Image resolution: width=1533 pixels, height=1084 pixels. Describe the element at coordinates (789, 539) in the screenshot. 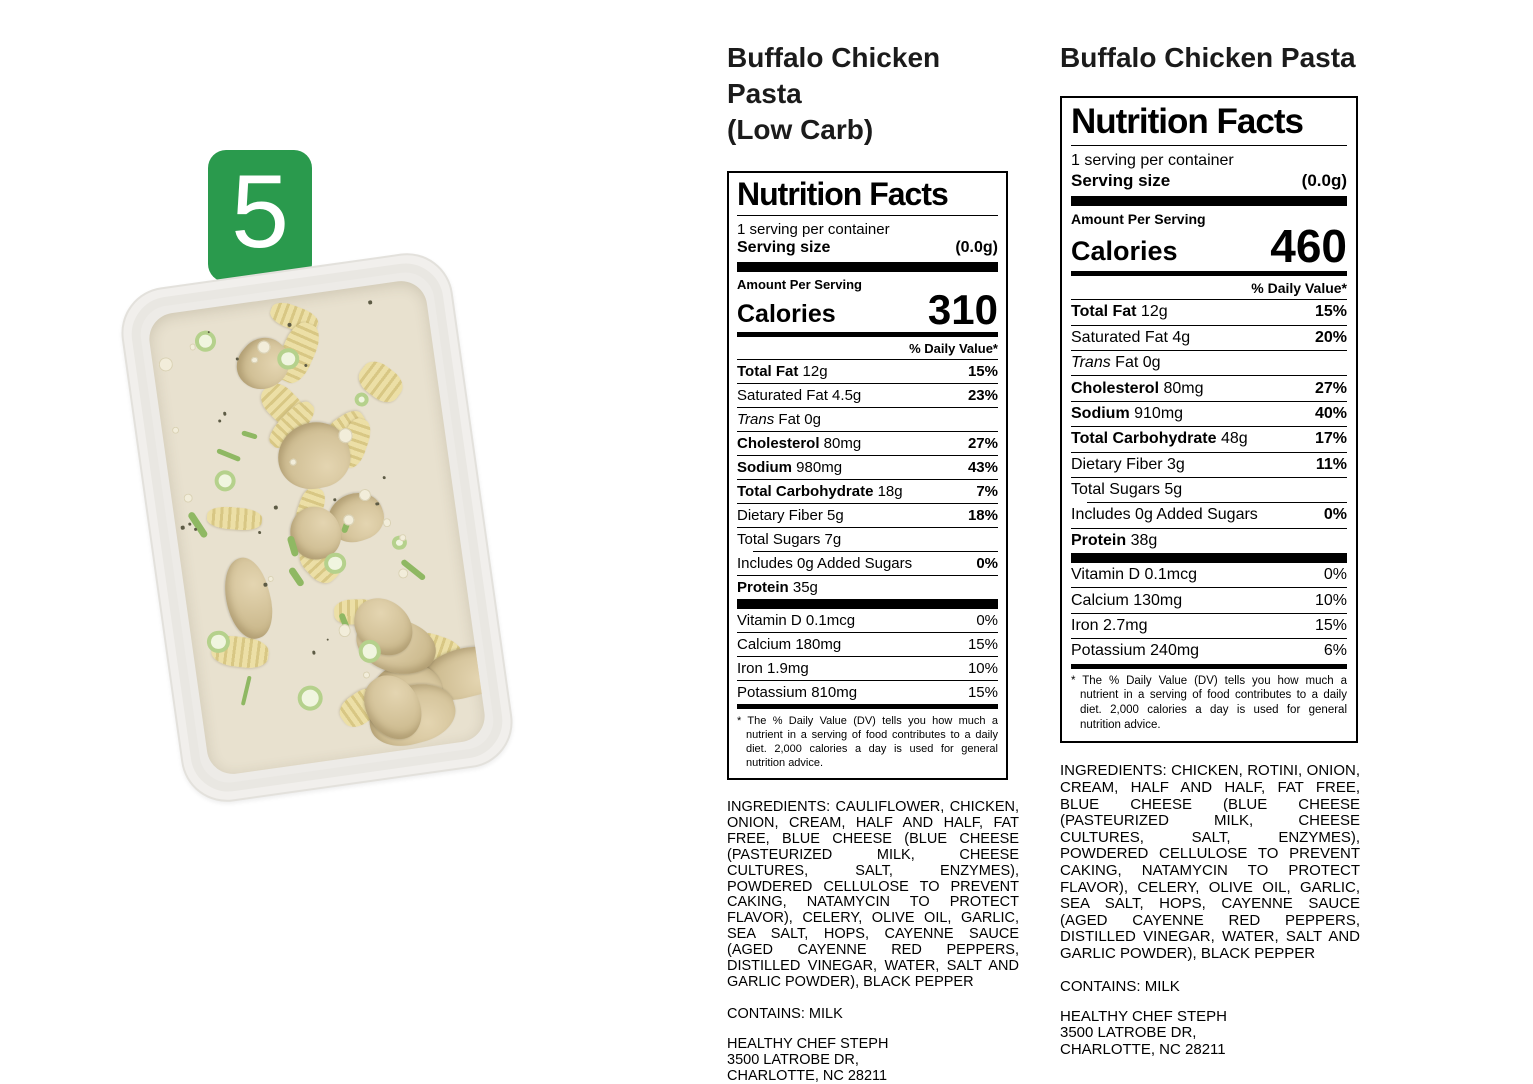

I see `nutrient-row: Total Sugars 7g` at that location.